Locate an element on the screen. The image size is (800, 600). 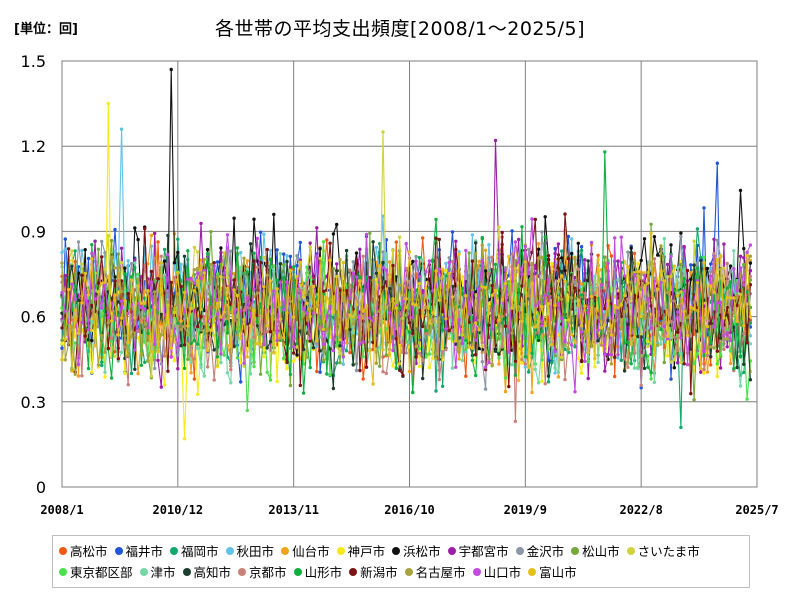
legend-item: 仙台市 is located at coordinates (305, 550).